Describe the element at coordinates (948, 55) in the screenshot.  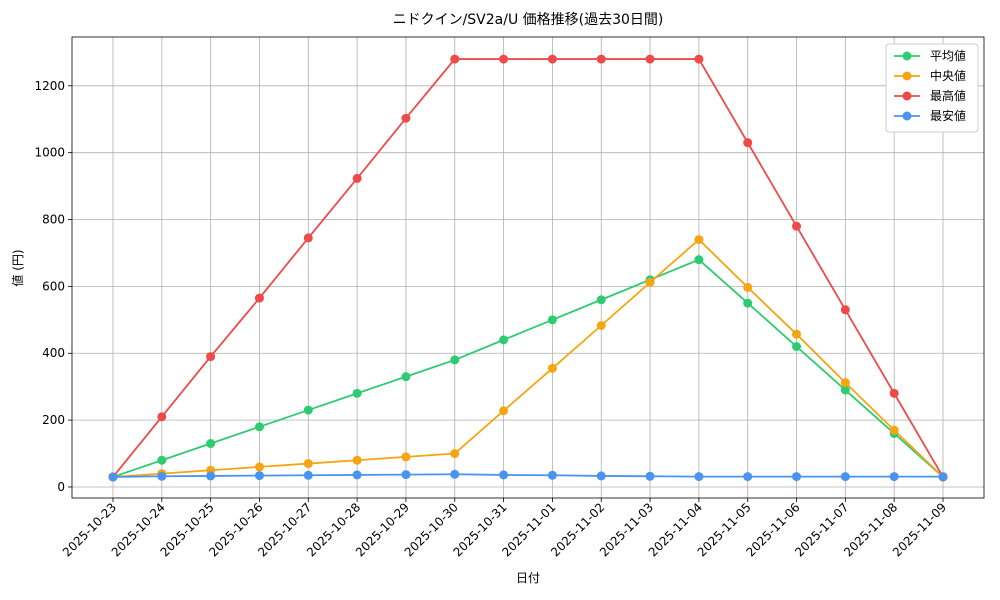
I see `legend-label: 平均値` at that location.